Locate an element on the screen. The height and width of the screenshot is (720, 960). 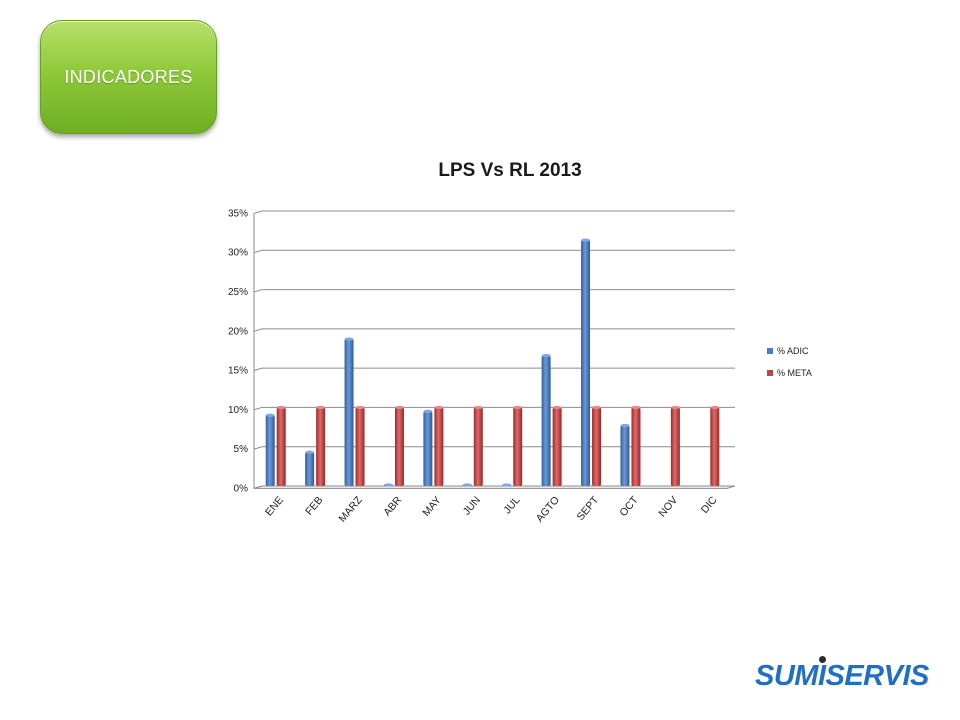
y-tick-label: 35% is located at coordinates (238, 213).